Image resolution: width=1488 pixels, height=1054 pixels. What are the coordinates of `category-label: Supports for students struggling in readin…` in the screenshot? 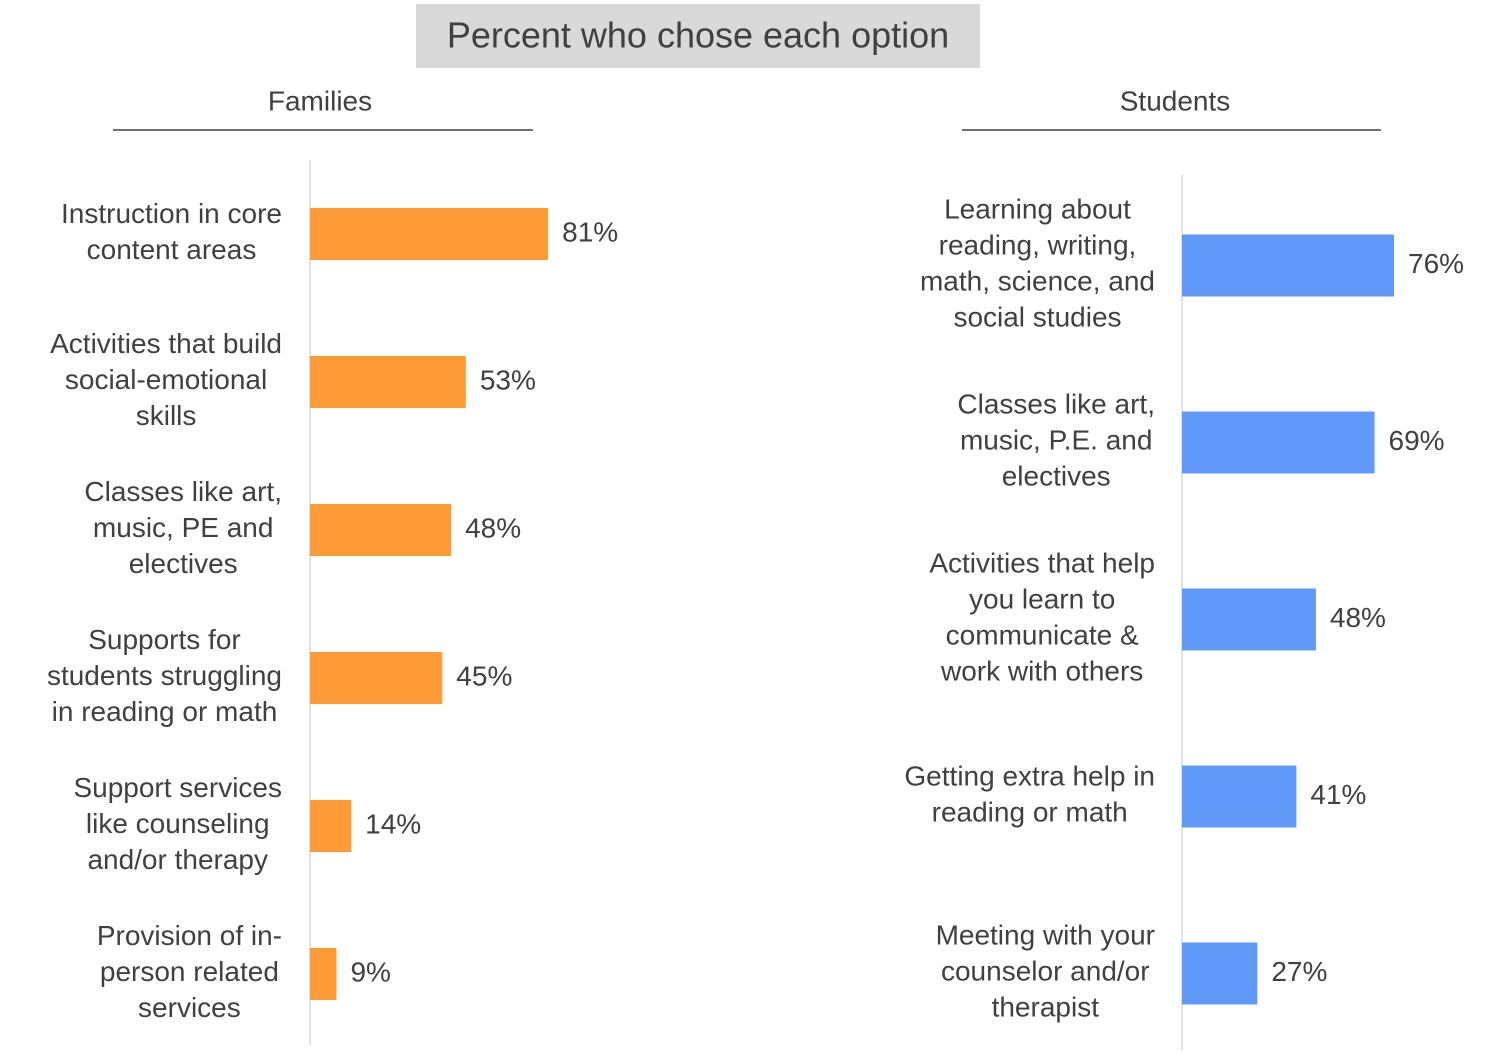 It's located at (164, 675).